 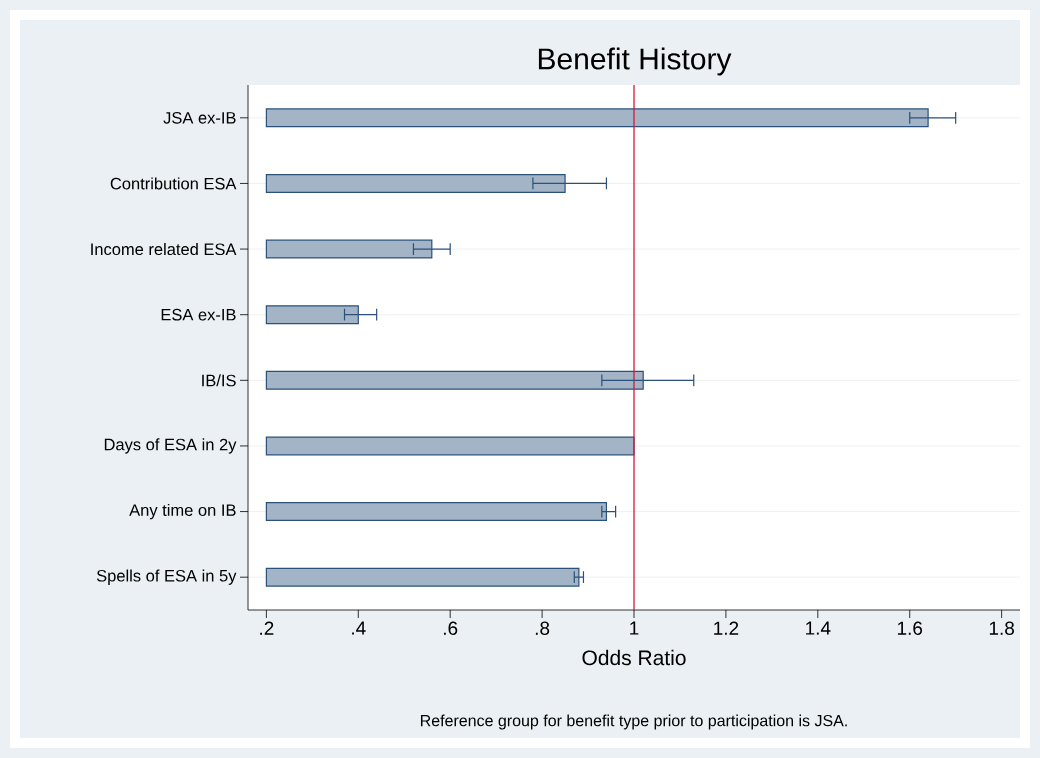 What do you see at coordinates (199, 117) in the screenshot?
I see `y-tick-label: JSA ex-IB` at bounding box center [199, 117].